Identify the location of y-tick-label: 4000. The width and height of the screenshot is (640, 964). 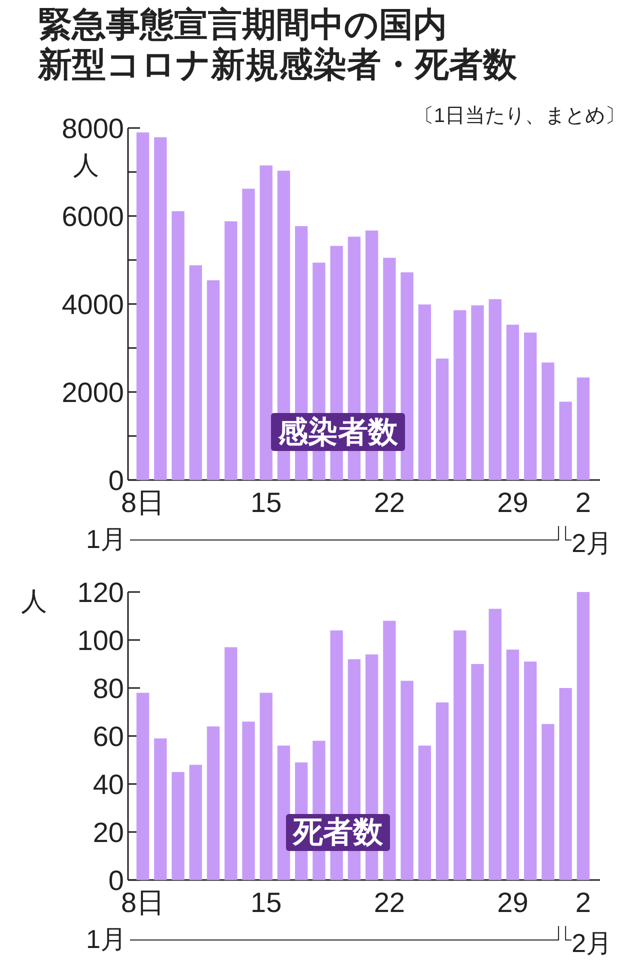
(93, 304).